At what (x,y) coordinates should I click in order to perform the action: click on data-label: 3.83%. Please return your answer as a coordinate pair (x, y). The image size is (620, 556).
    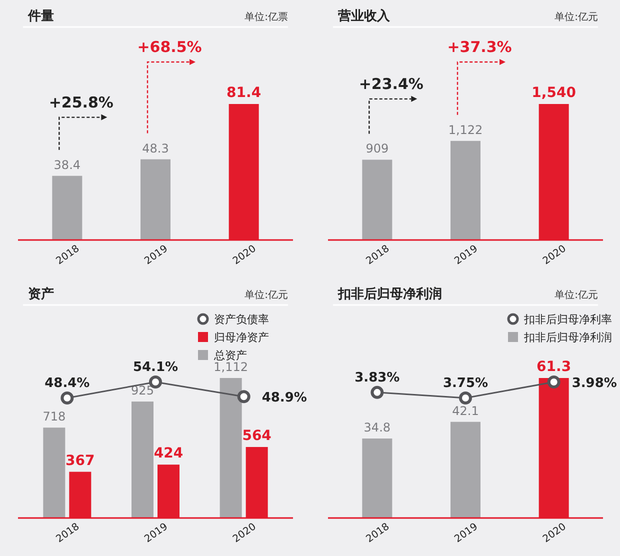
    Looking at the image, I should click on (377, 378).